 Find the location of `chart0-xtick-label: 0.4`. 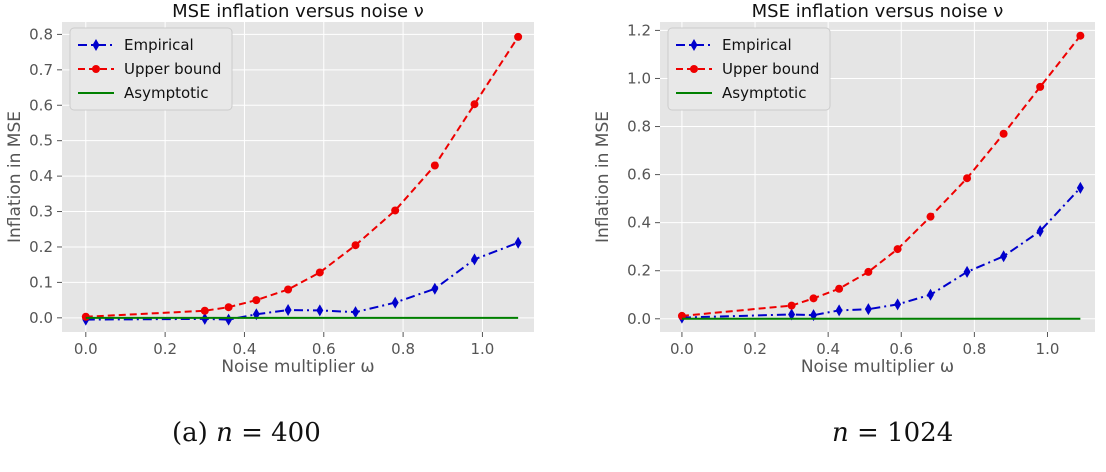

chart0-xtick-label: 0.4 is located at coordinates (245, 349).